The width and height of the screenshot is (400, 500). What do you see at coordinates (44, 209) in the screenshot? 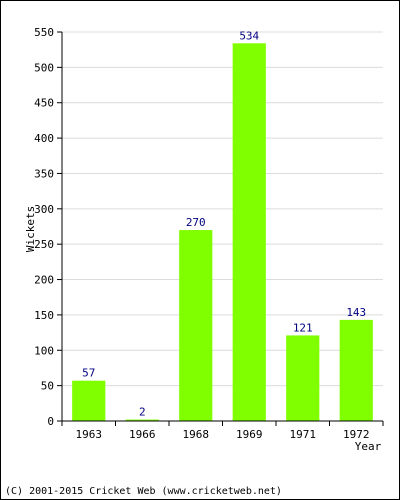
I see `y-tick-label: 300` at bounding box center [44, 209].